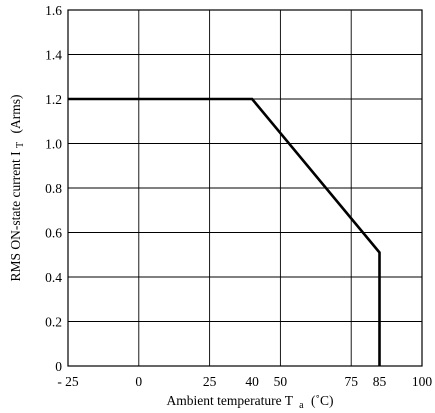  I want to click on x-axis-title-subscript: a, so click(301, 405).